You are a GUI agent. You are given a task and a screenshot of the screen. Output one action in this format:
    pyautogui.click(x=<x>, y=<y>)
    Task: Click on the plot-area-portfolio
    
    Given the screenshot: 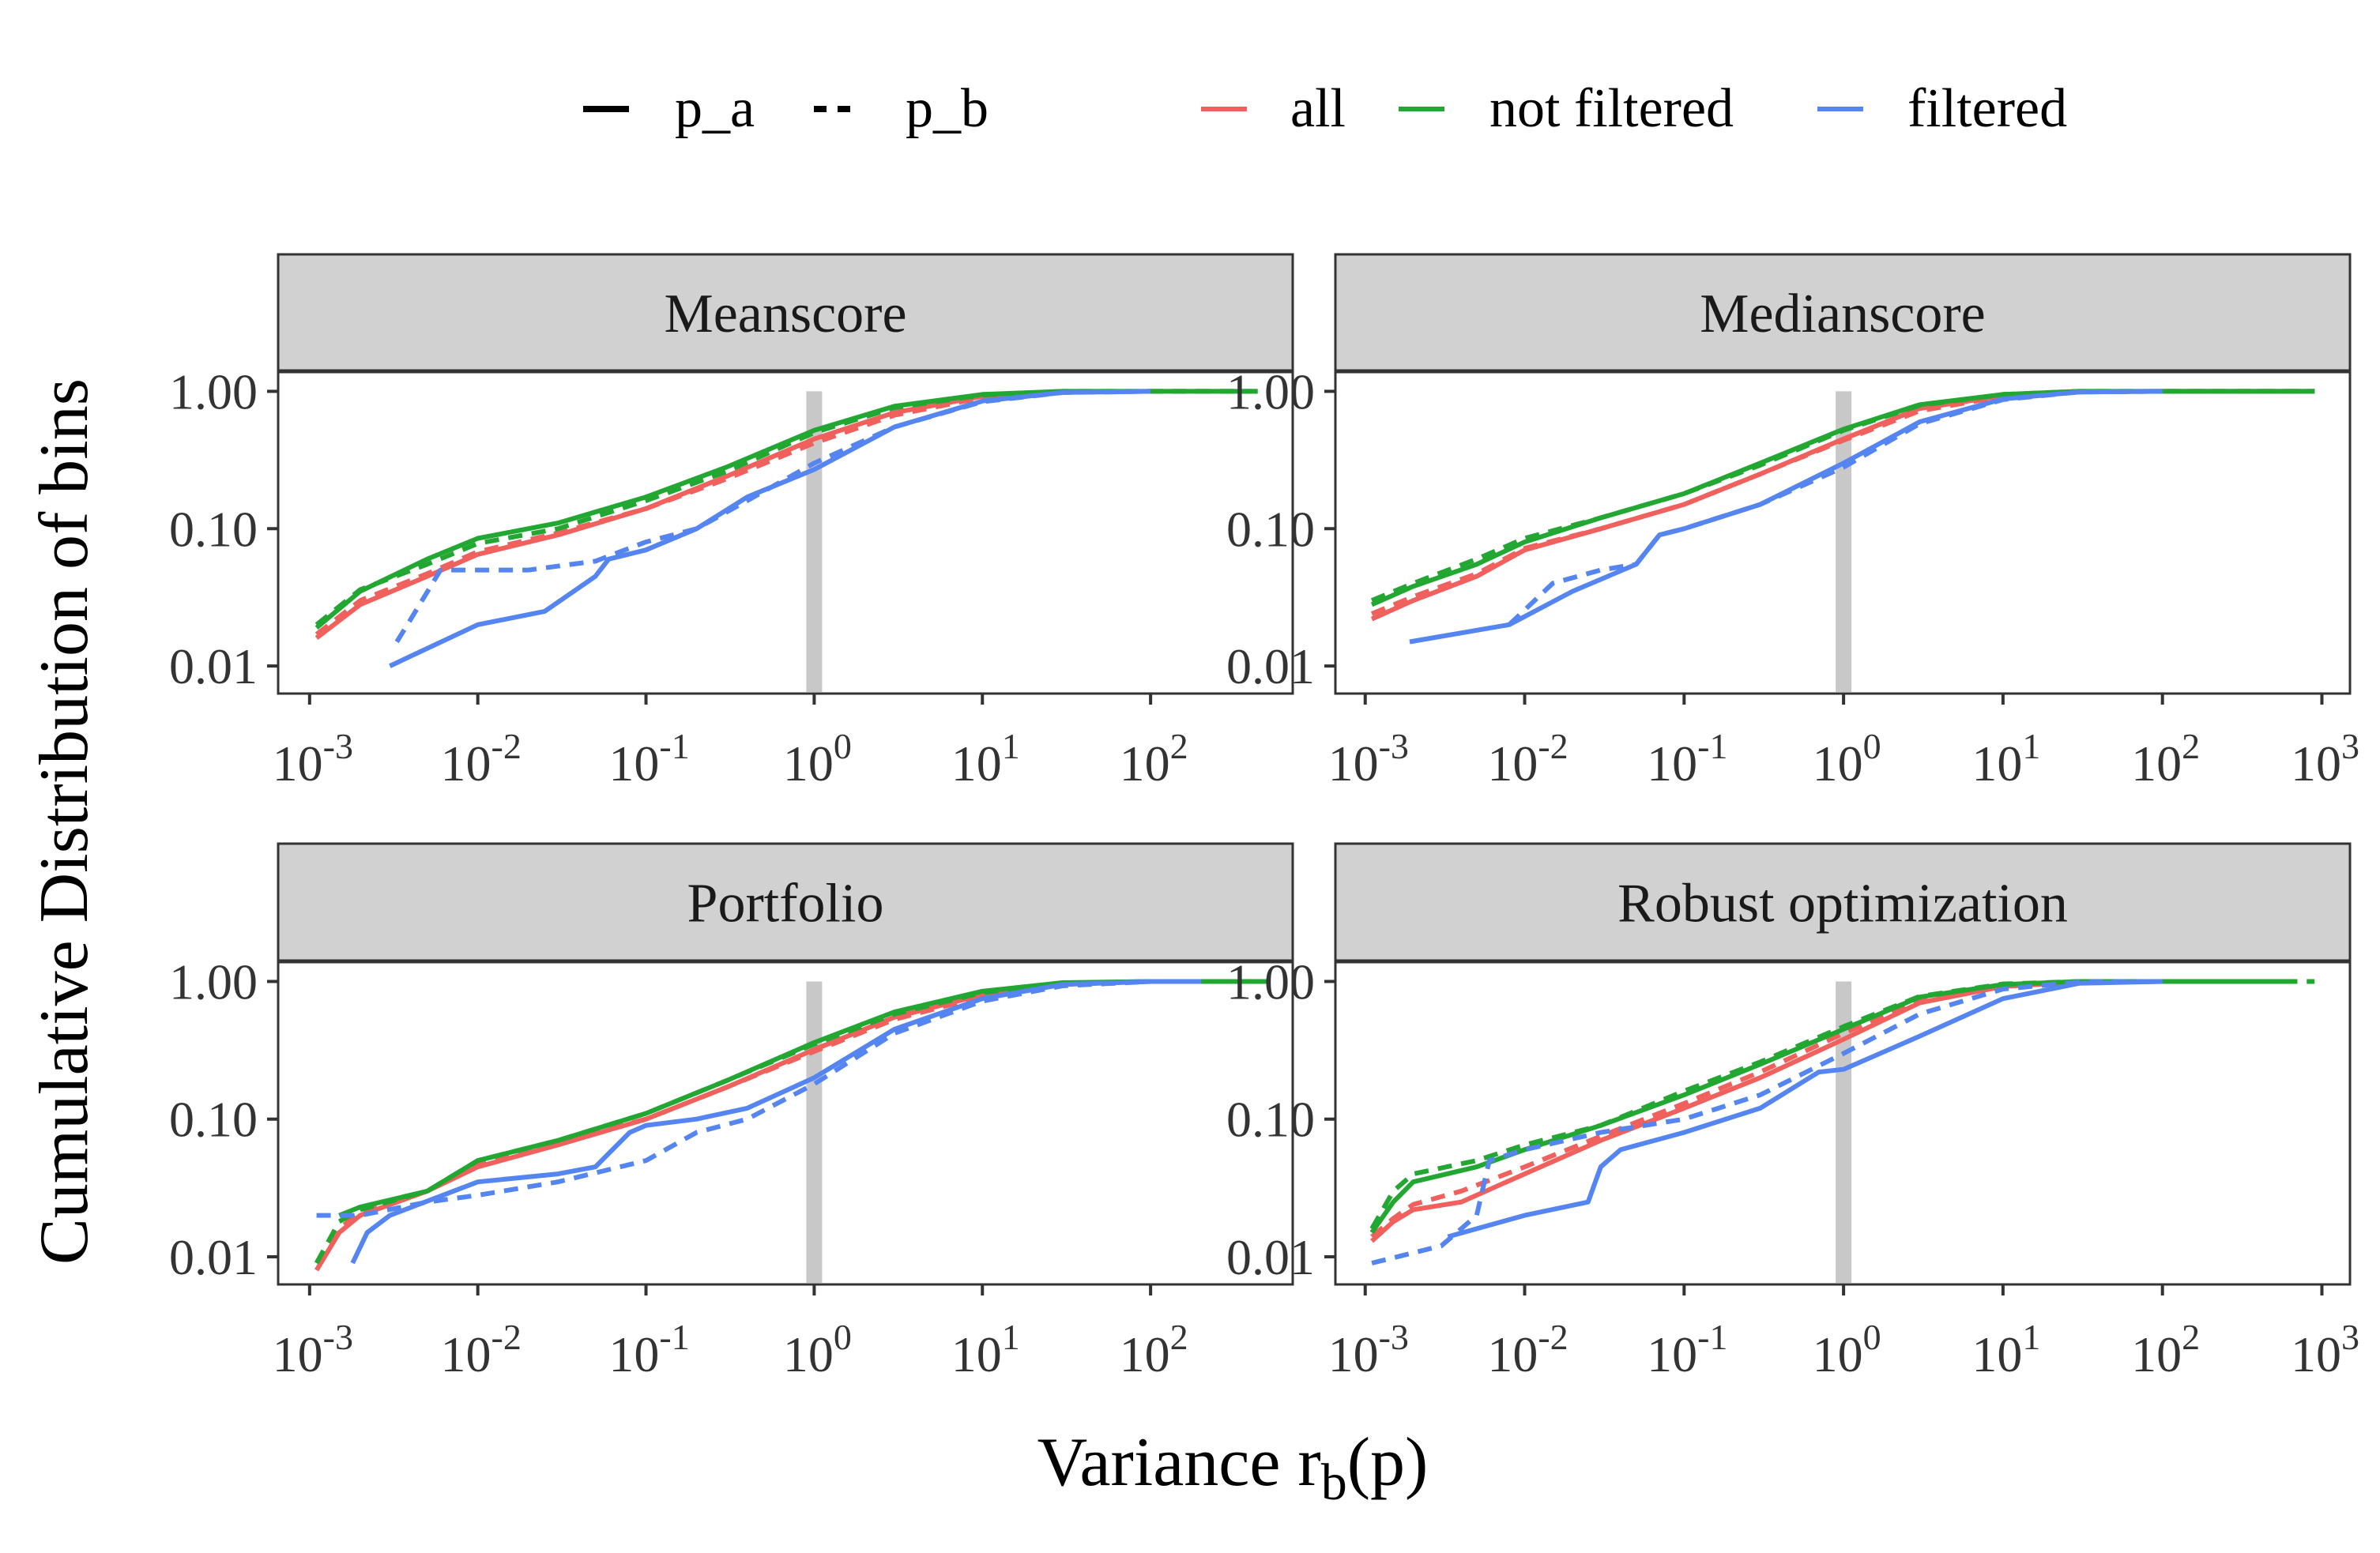 What is the action you would take?
    pyautogui.click(x=785, y=1122)
    